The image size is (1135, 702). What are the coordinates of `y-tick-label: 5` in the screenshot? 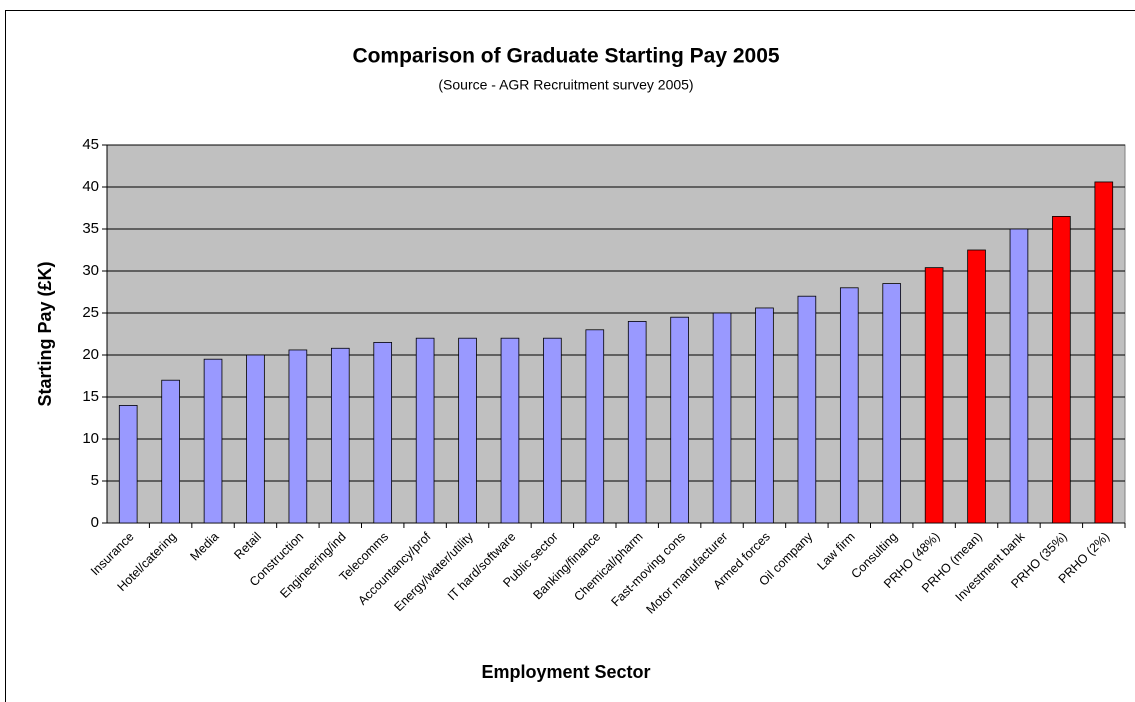 It's located at (95, 480).